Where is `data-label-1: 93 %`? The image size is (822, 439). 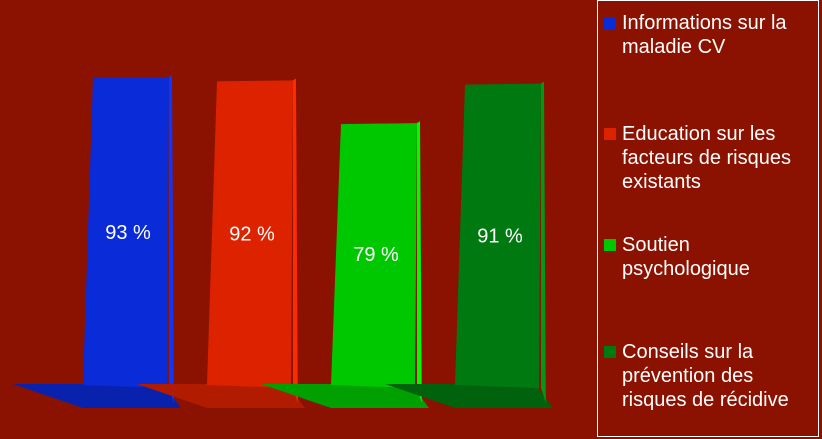
data-label-1: 93 % is located at coordinates (128, 233).